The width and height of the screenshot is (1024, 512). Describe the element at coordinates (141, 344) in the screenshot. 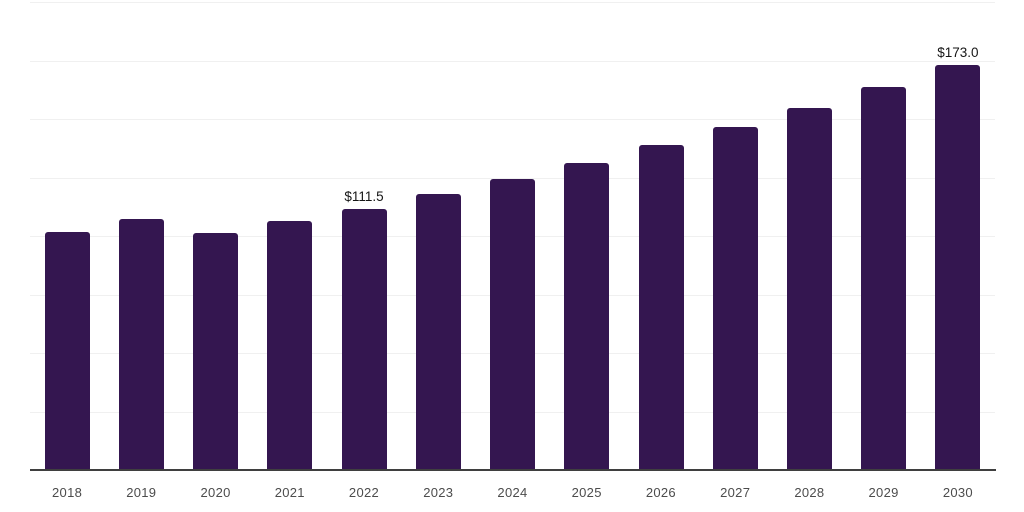

I see `bar-2019` at that location.